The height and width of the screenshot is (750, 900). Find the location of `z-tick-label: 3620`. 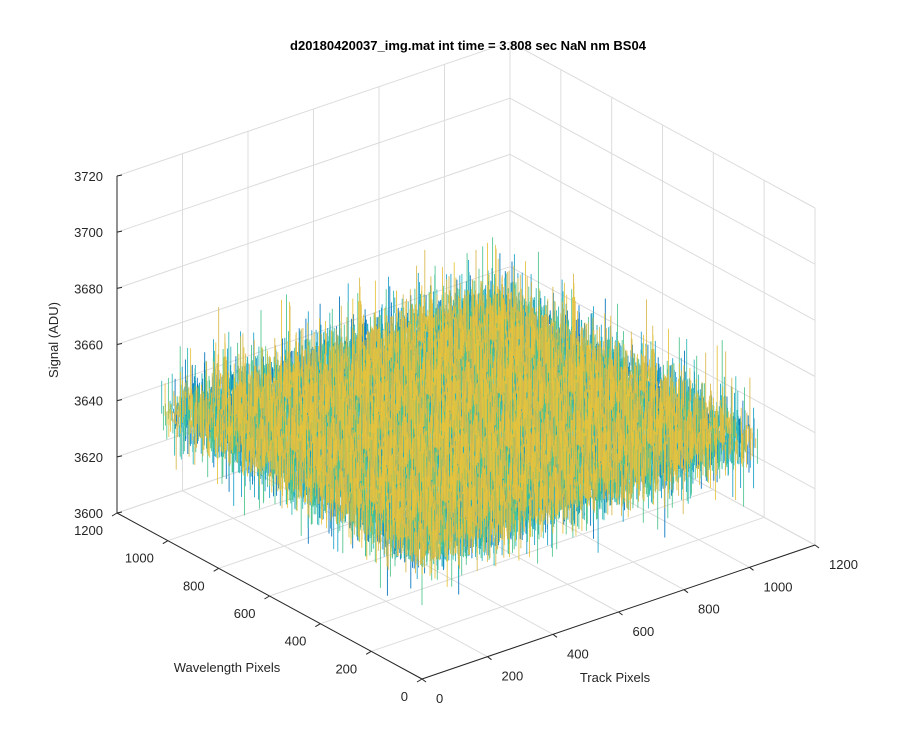

z-tick-label: 3620 is located at coordinates (88, 457).